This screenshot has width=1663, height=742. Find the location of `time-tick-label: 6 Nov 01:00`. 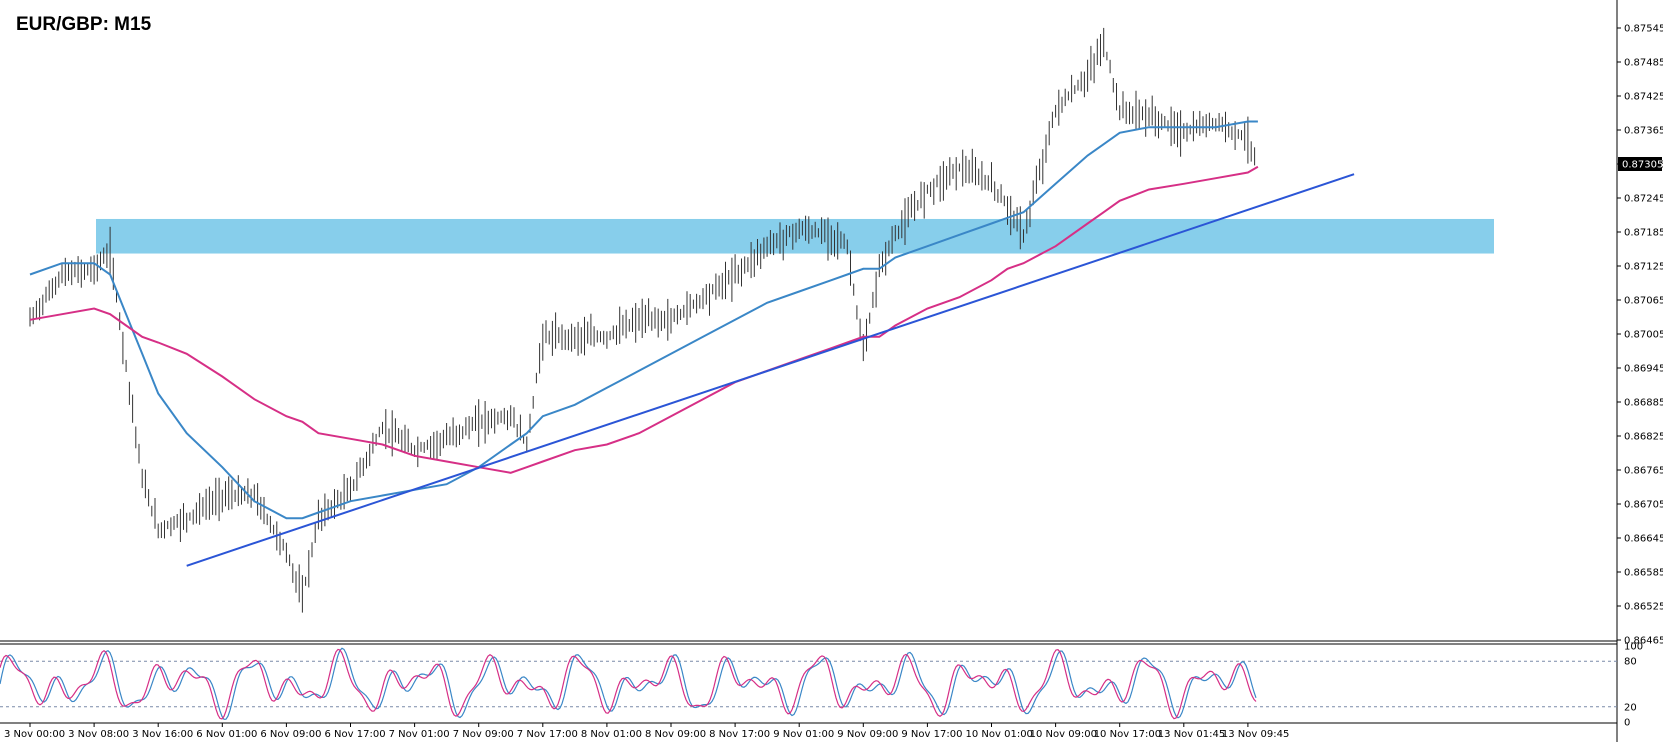

time-tick-label: 6 Nov 01:00 is located at coordinates (226, 734).